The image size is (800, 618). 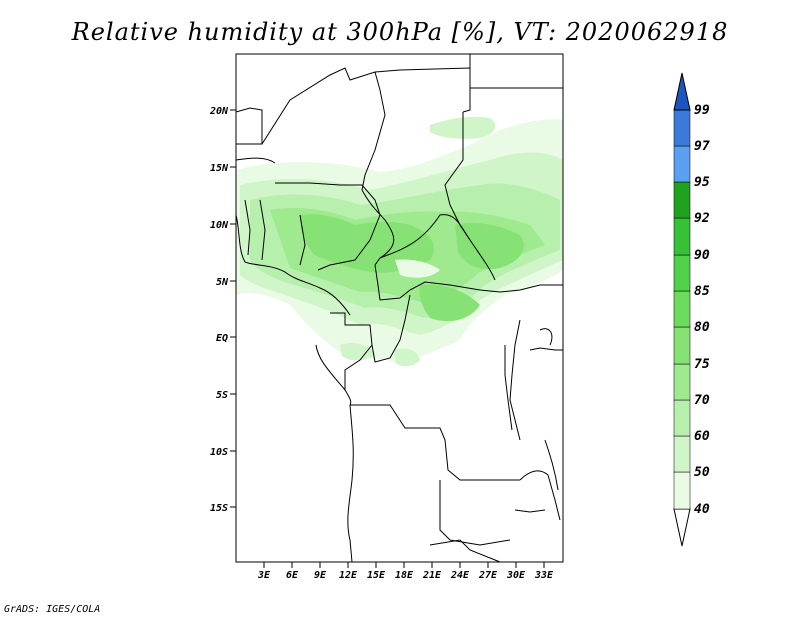 What do you see at coordinates (404, 575) in the screenshot?
I see `lon-label-18e: 18E` at bounding box center [404, 575].